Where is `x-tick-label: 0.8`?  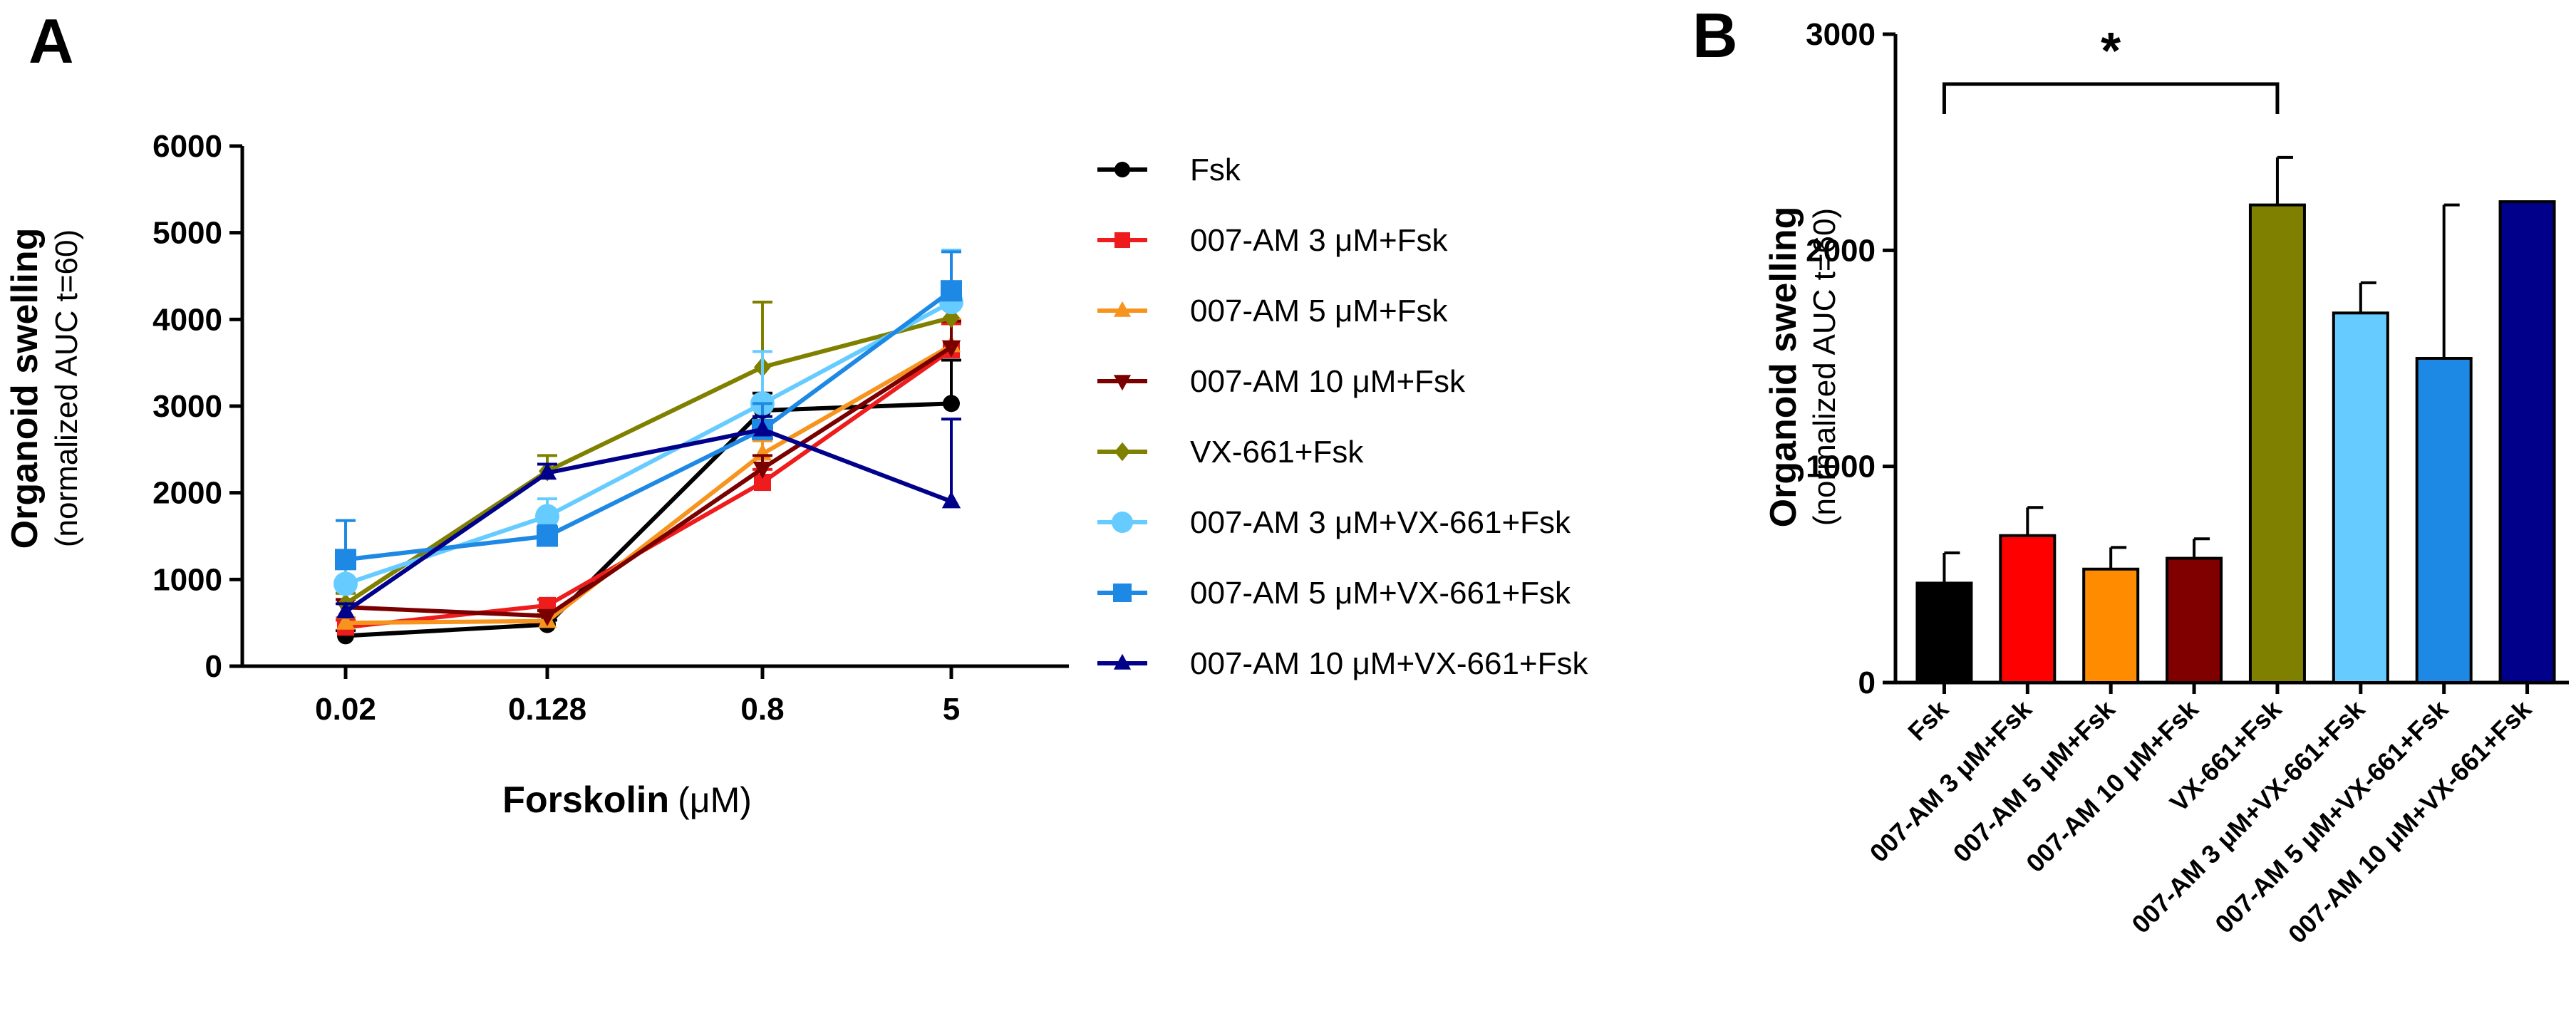 x-tick-label: 0.8 is located at coordinates (762, 709).